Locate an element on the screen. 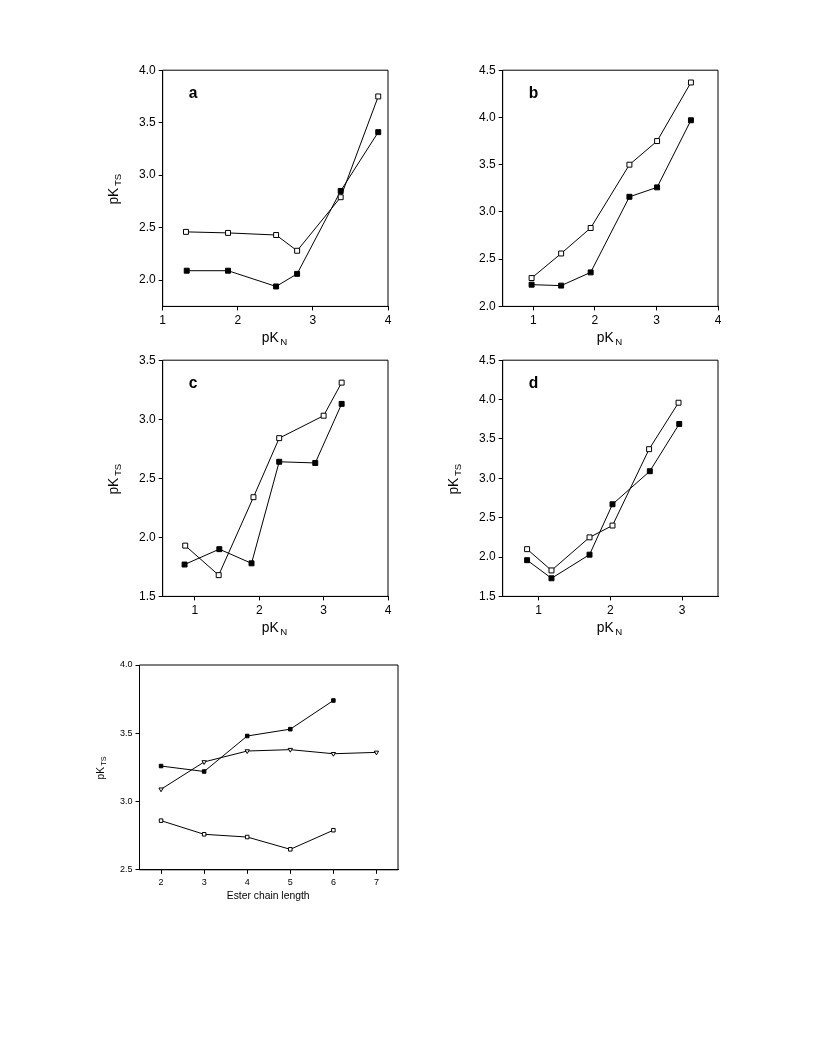 This screenshot has height=1056, width=816. x-tick-label: 6 is located at coordinates (333, 881).